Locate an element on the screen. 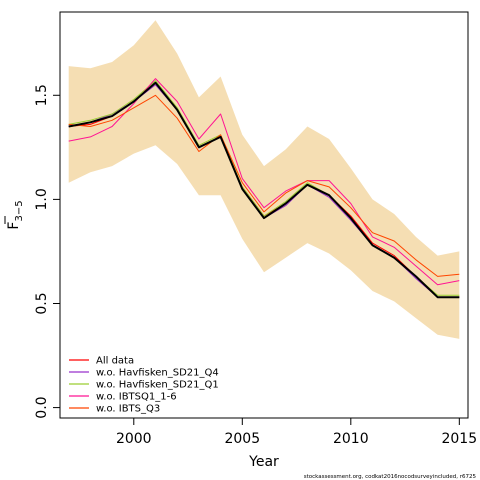 The image size is (480, 480). y-axis-title-main: F is located at coordinates (14, 226).